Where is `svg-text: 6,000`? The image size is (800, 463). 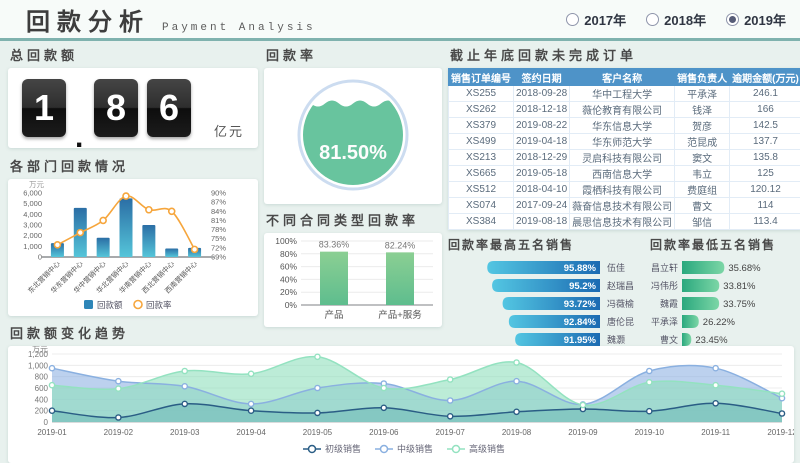
svg-text: 6,000 is located at coordinates (32, 193).